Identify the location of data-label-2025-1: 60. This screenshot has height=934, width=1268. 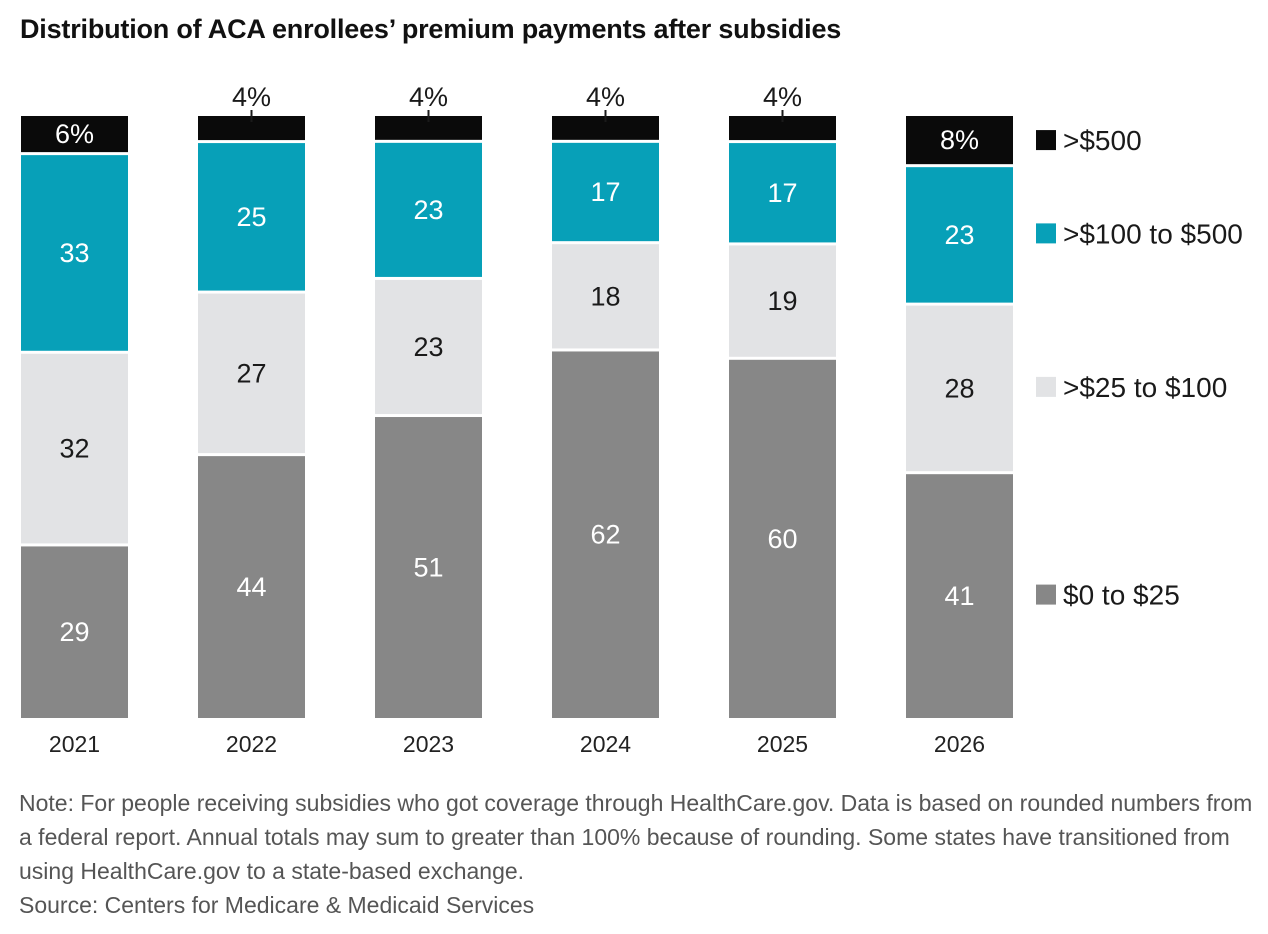
(782, 539).